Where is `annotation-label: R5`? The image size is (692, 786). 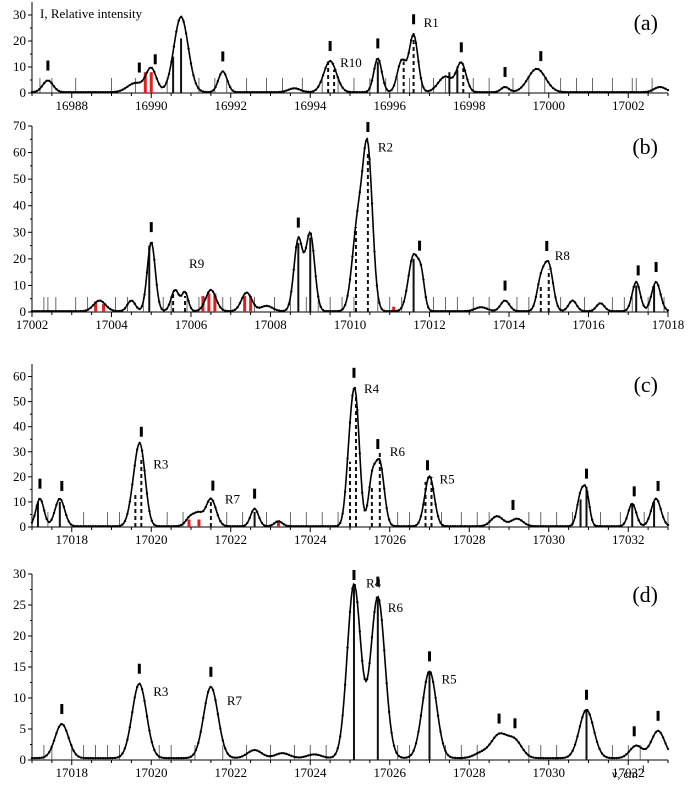 annotation-label: R5 is located at coordinates (448, 678).